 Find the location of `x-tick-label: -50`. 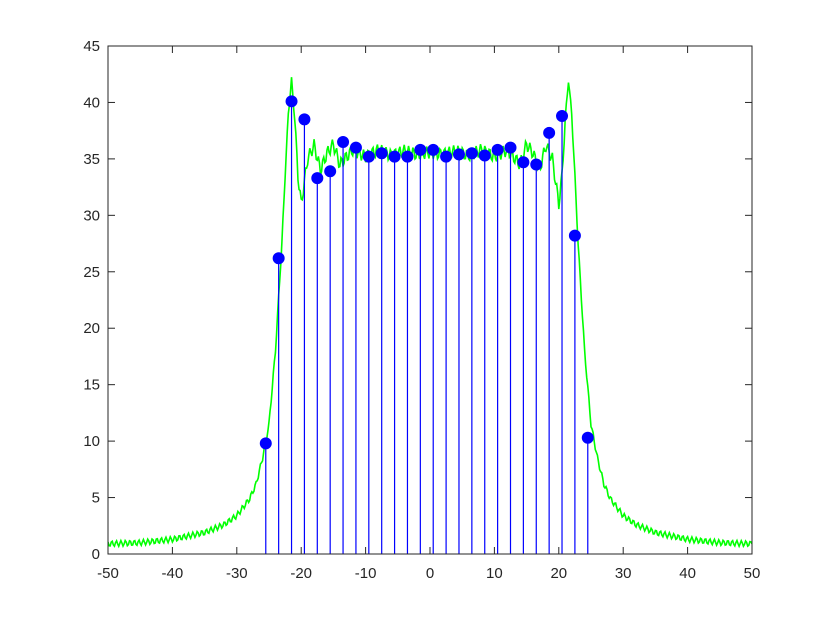

x-tick-label: -50 is located at coordinates (108, 573).